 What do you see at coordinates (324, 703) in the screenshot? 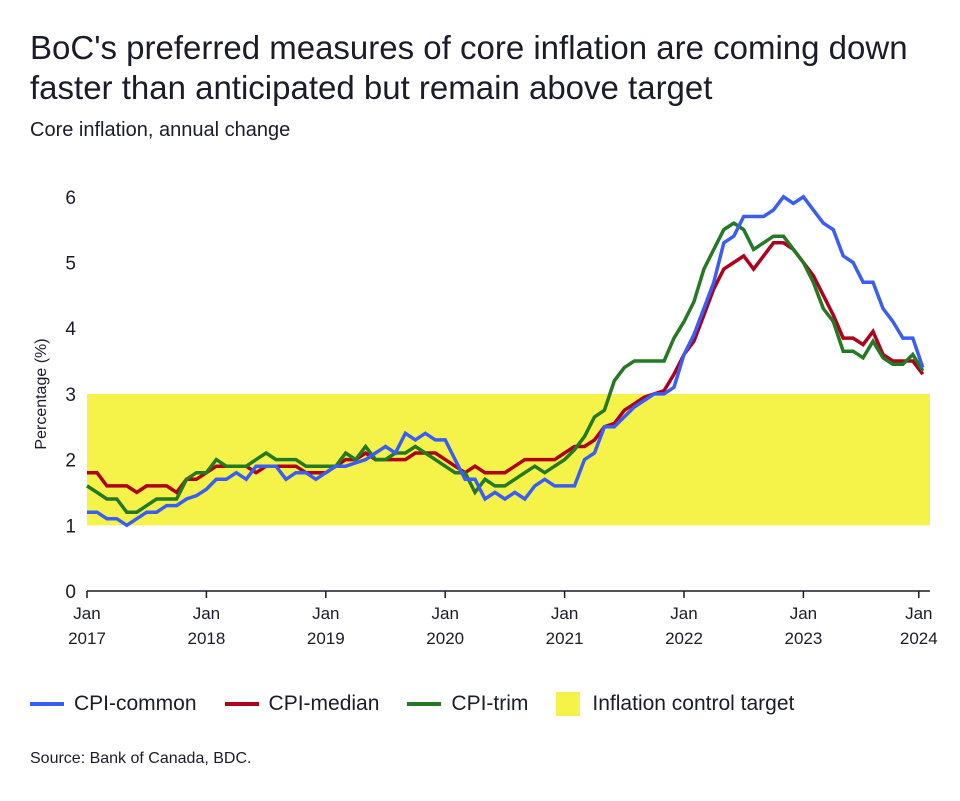
I see `legend-label-cpi-median: CPI-median` at bounding box center [324, 703].